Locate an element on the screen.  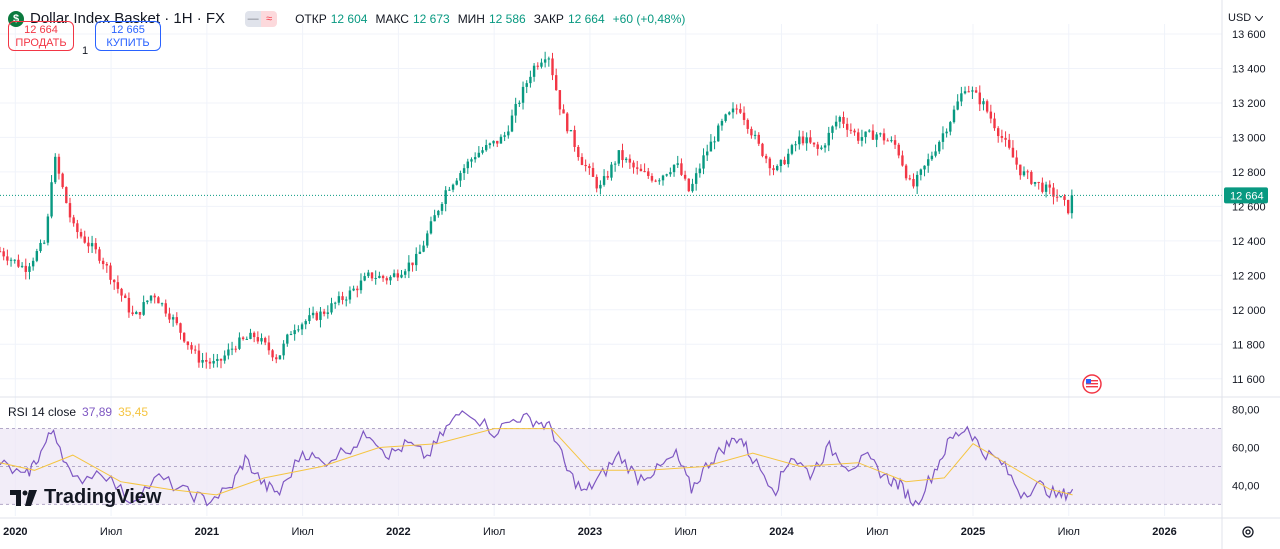
time-tick-label: 2020 is located at coordinates (15, 532).